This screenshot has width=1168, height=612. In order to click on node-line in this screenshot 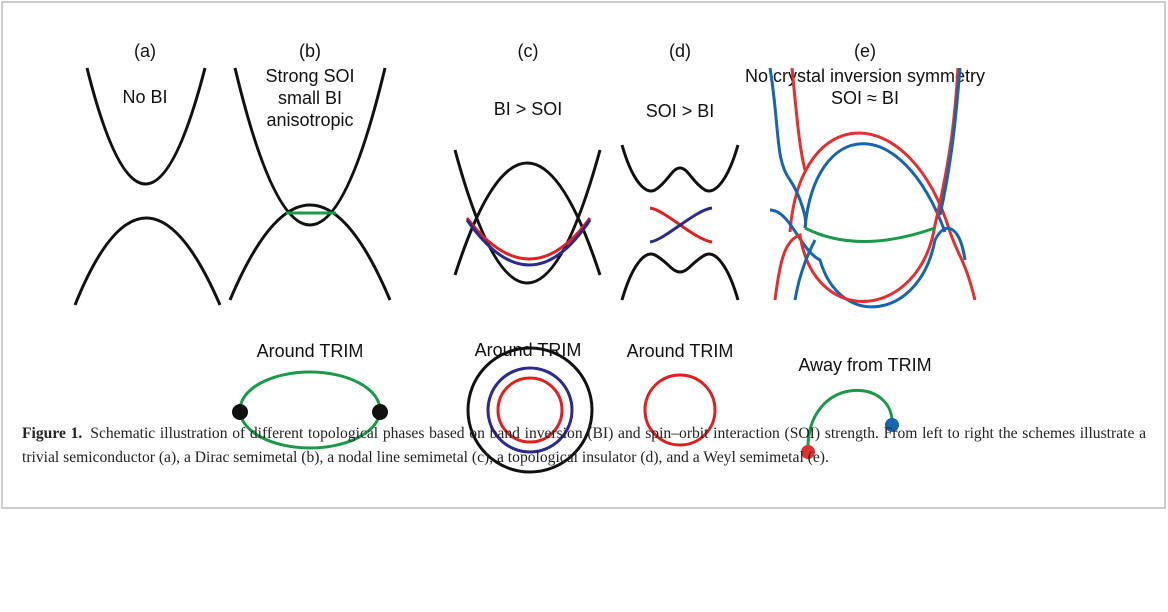, I will do `click(870, 234)`.